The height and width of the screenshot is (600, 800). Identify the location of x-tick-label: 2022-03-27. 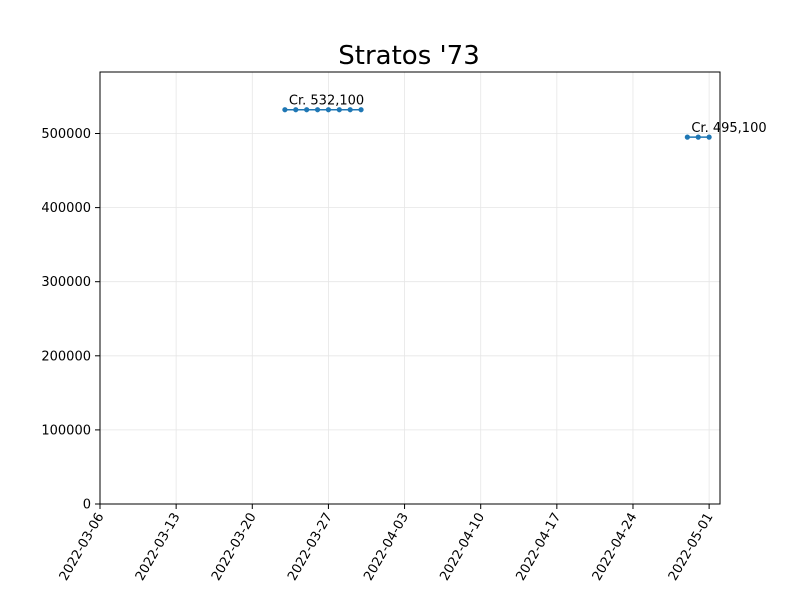
(310, 547).